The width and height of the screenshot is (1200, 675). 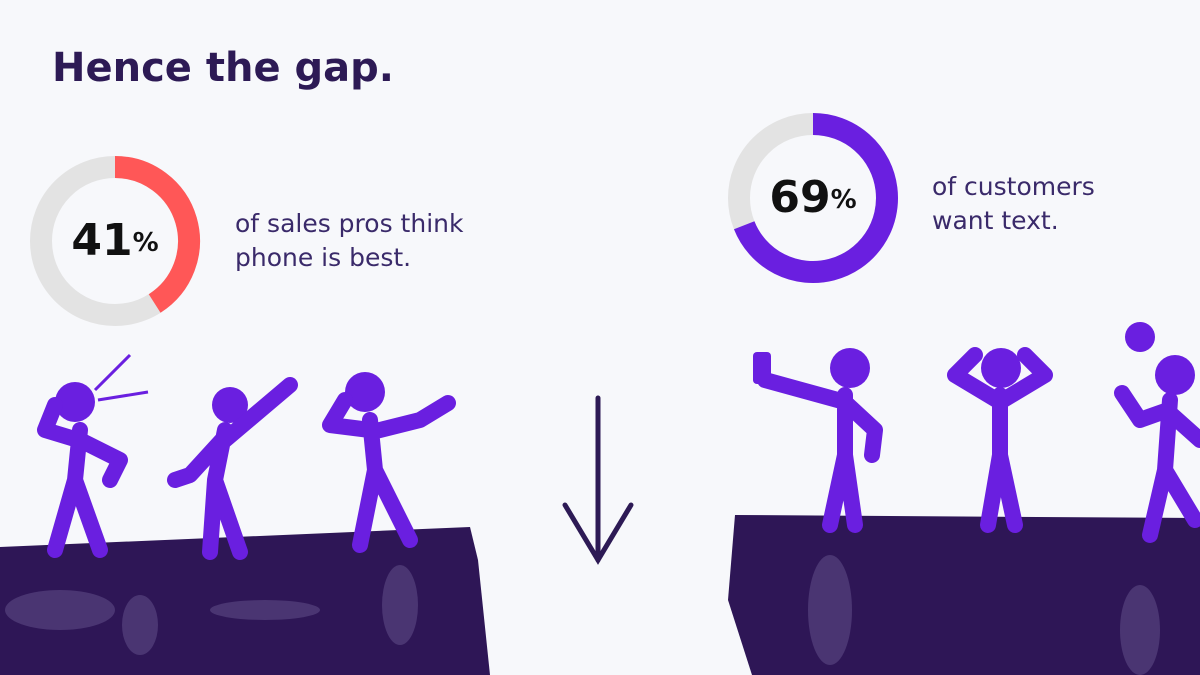 I want to click on stat-number: 41, so click(x=101, y=240).